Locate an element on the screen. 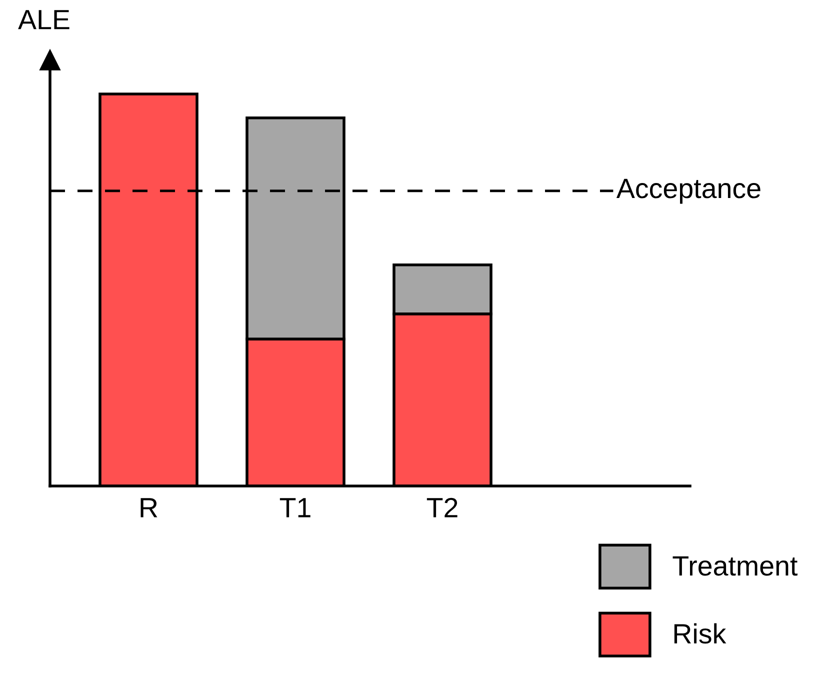 The width and height of the screenshot is (831, 681). legend-label: Risk is located at coordinates (700, 633).